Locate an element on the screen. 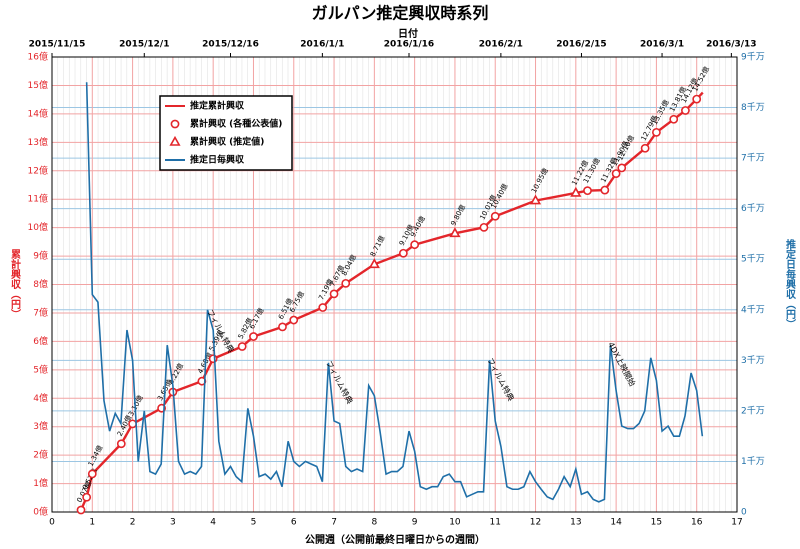 This screenshot has width=800, height=549. y2-axis-label: 推定日毎興収（円） is located at coordinates (790, 283).